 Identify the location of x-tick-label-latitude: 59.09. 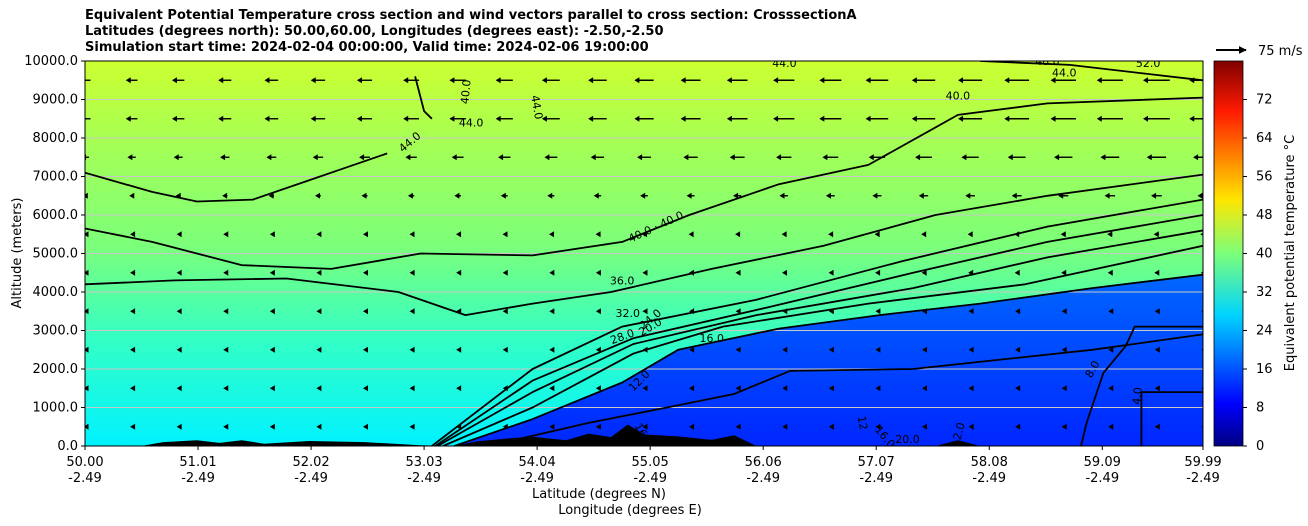
(1102, 462).